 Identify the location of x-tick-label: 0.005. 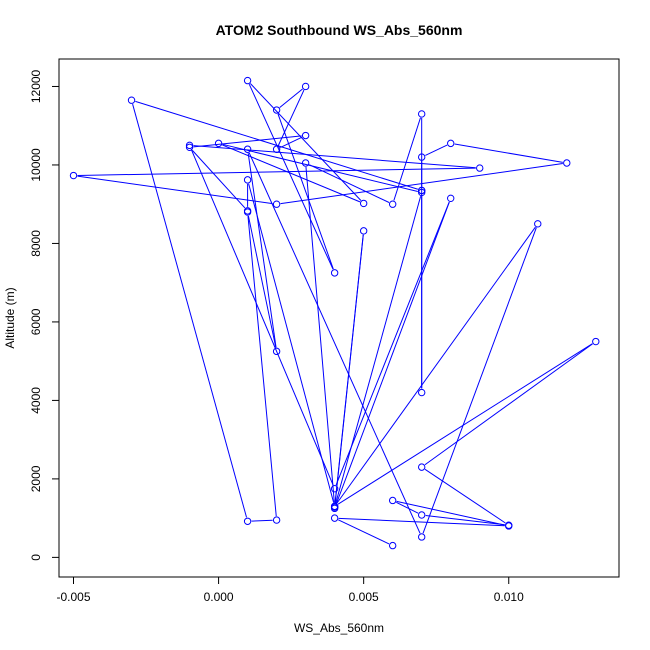
(364, 597).